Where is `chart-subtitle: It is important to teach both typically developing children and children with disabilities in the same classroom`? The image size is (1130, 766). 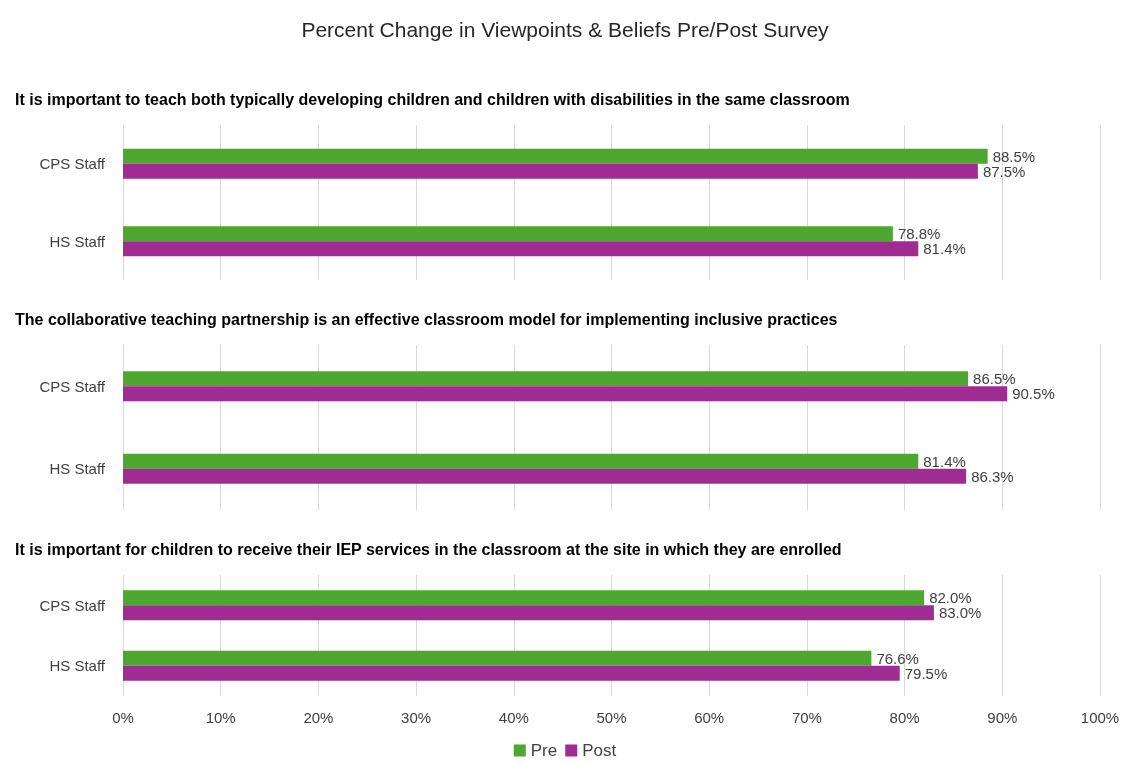
chart-subtitle: It is important to teach both typically developing children and children with disabilities in the same classroom is located at coordinates (432, 99).